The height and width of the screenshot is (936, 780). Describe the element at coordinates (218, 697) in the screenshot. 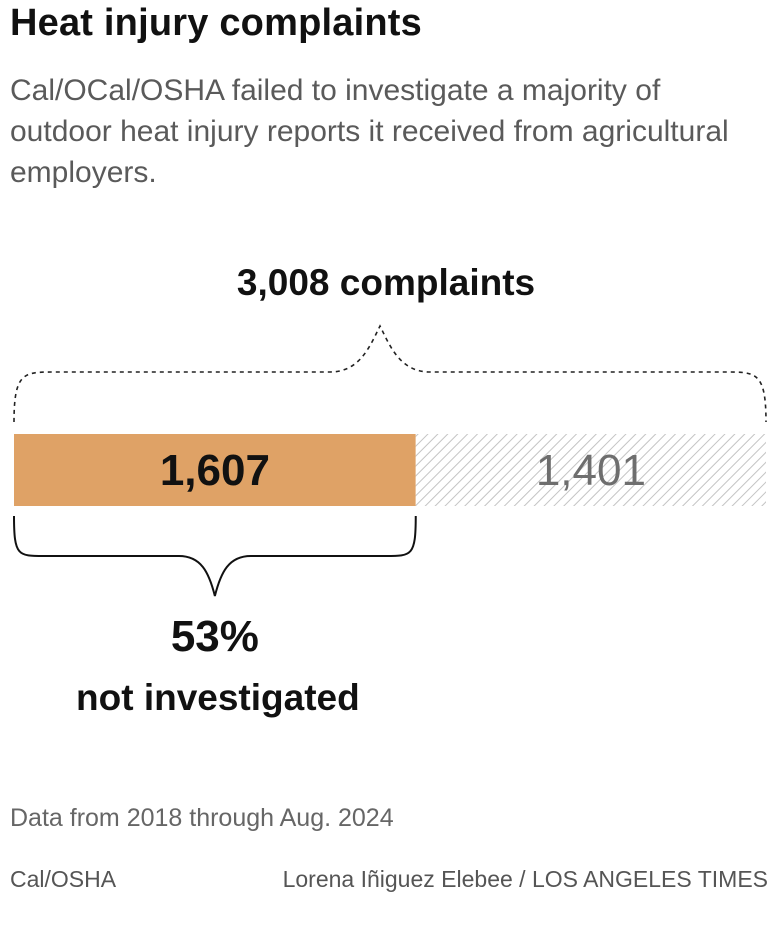

I see `percent-caption: not investigated` at that location.